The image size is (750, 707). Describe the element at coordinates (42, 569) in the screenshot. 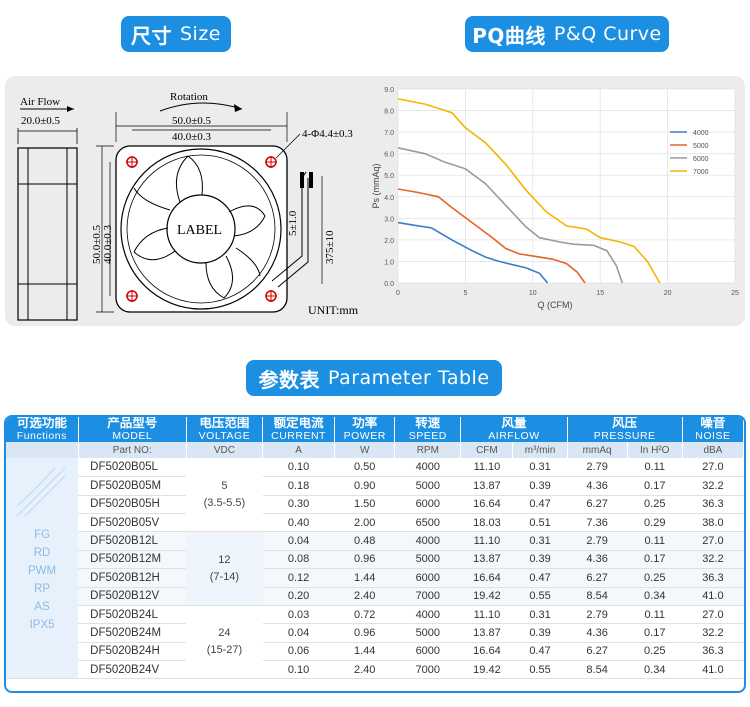

I see `functions-cell: FG RD PWM RP AS IPX5` at that location.